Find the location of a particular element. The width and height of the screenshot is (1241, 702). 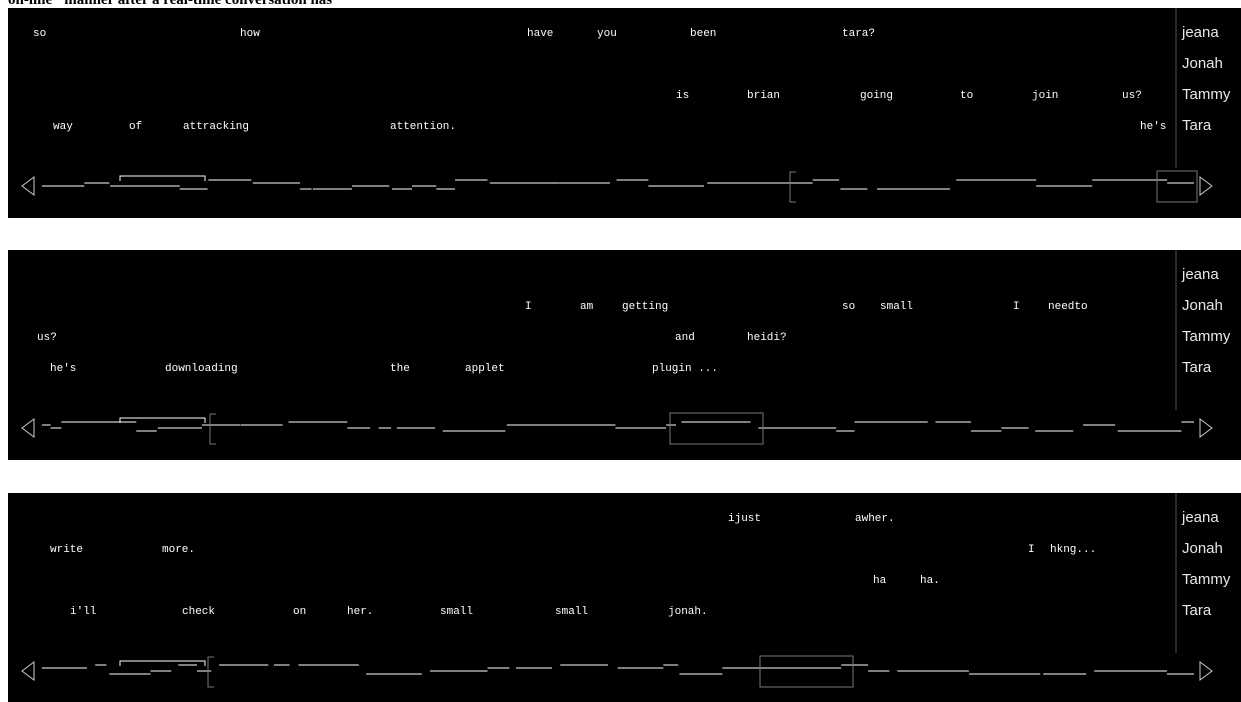

word: going is located at coordinates (876, 96).